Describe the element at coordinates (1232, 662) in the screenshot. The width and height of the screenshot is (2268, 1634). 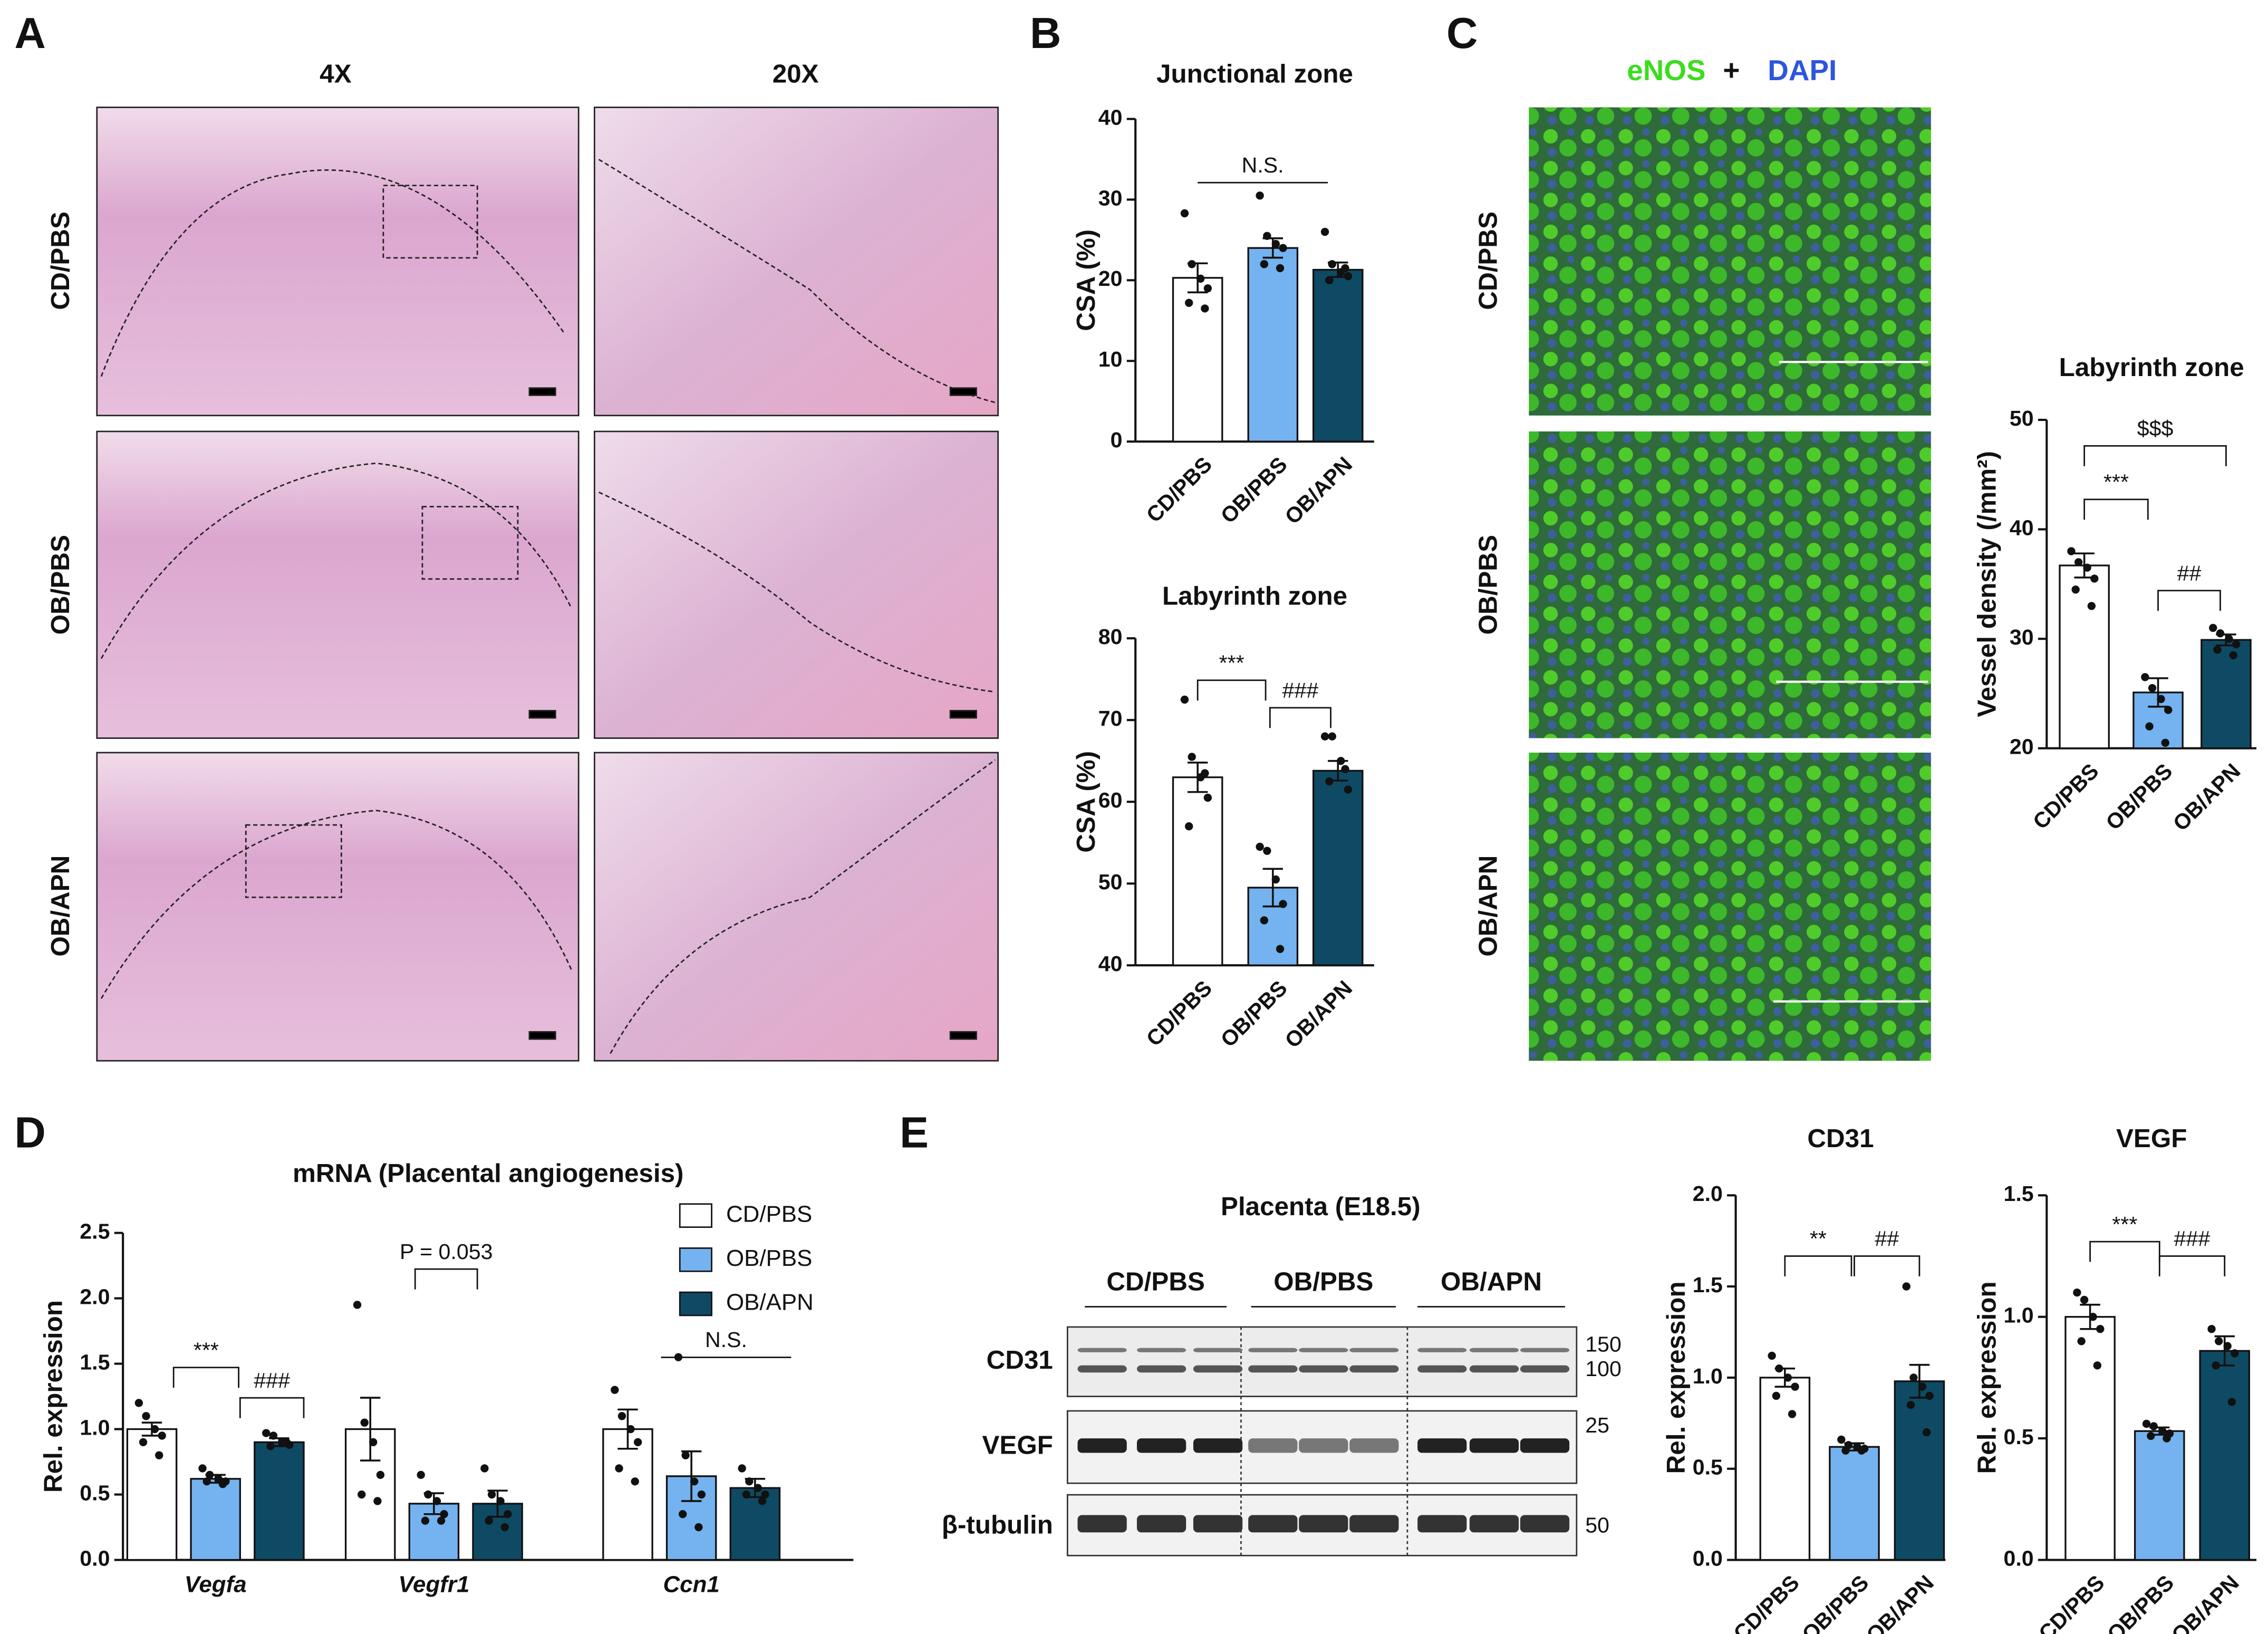
I see `annotation: ***` at that location.